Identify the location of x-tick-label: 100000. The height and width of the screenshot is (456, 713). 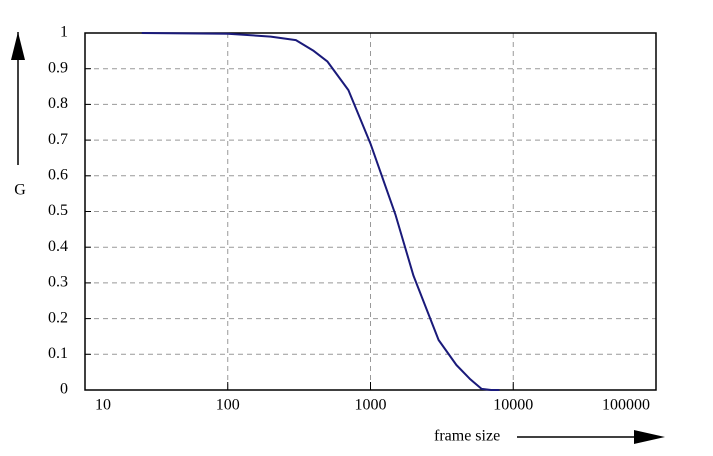
(626, 405).